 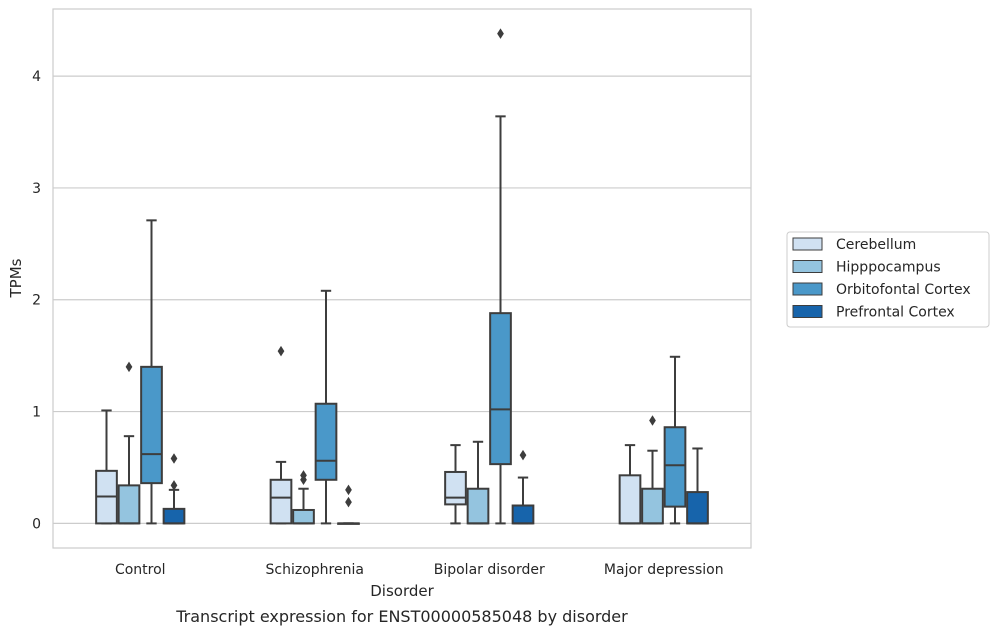 I want to click on legend-frame, so click(x=888, y=279).